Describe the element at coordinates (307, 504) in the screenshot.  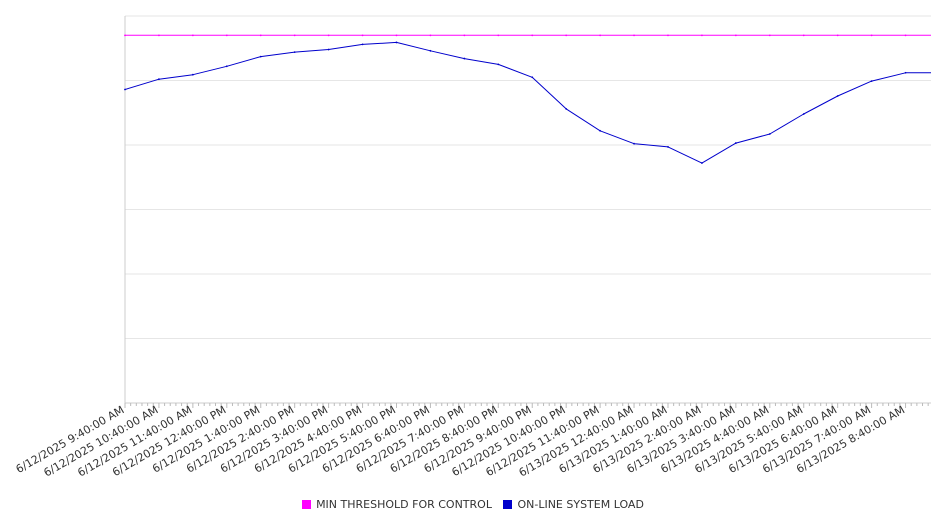
I see `legend-swatch-threshold` at that location.